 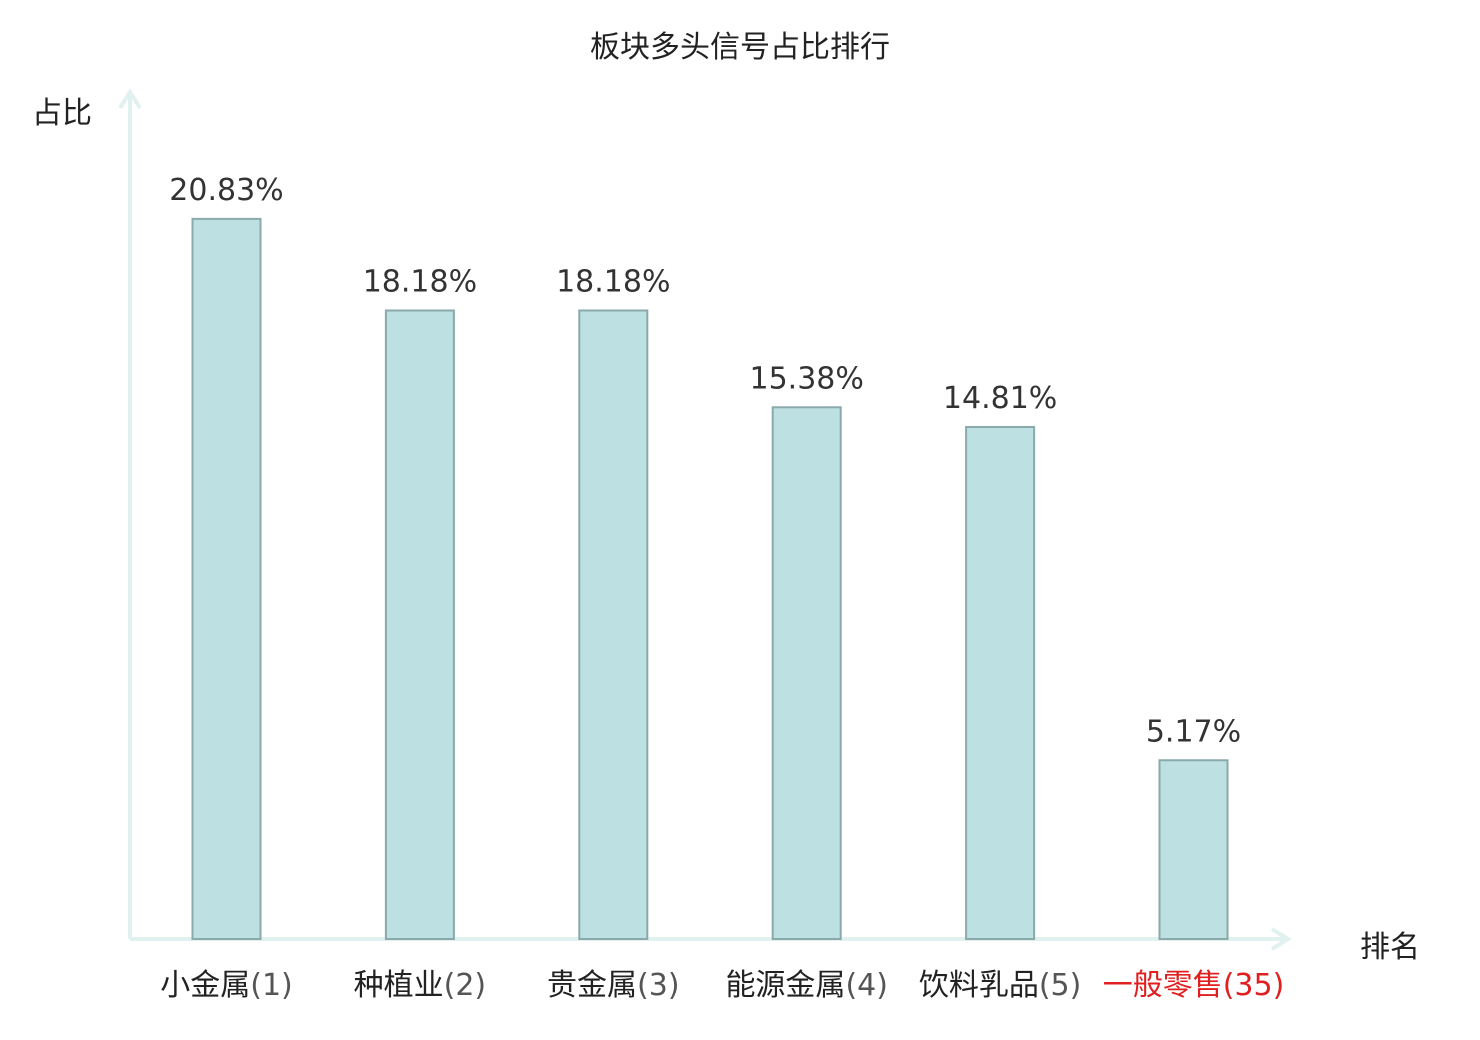 I want to click on category-label: 一般零售(35), so click(x=1194, y=985).